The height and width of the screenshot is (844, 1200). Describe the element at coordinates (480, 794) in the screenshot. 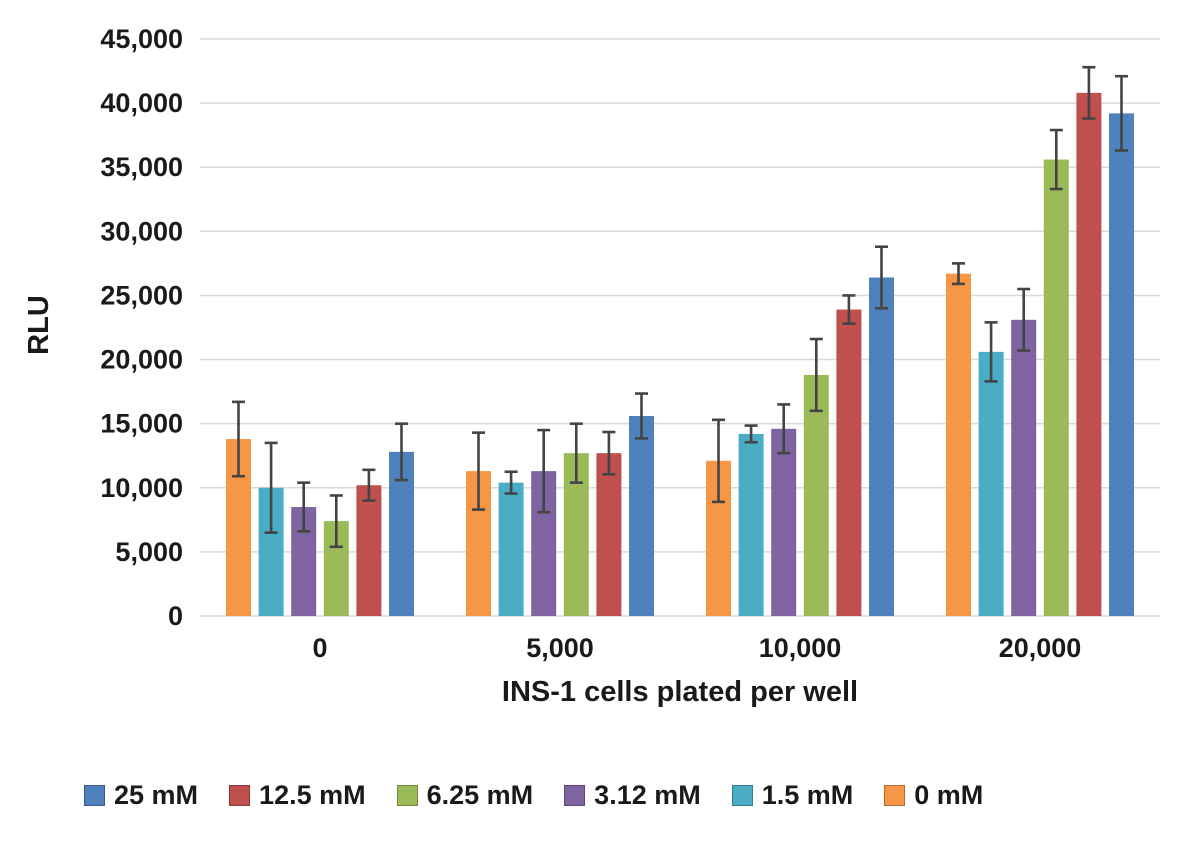

I see `legend-label: 6.25 mM` at that location.